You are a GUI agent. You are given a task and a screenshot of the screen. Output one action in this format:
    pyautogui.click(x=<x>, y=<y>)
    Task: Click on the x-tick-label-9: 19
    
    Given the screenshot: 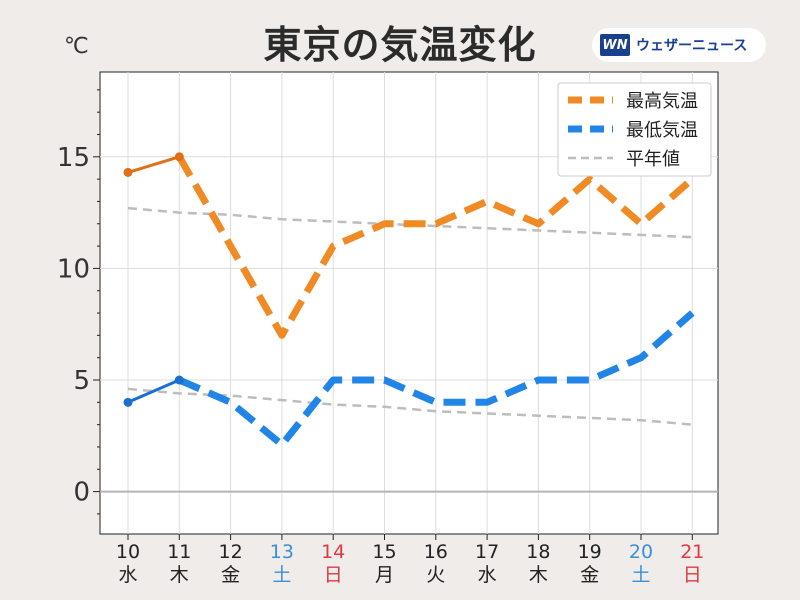 What is the action you would take?
    pyautogui.click(x=590, y=552)
    